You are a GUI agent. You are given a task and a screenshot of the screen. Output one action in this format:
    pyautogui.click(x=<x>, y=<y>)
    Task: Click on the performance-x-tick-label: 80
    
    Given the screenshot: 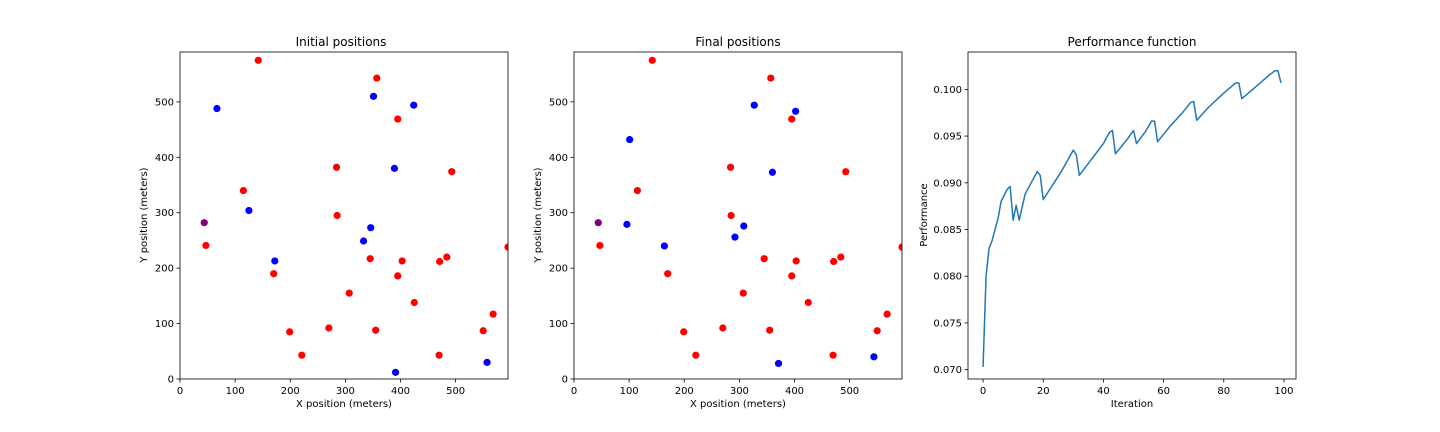 What is the action you would take?
    pyautogui.click(x=1223, y=391)
    